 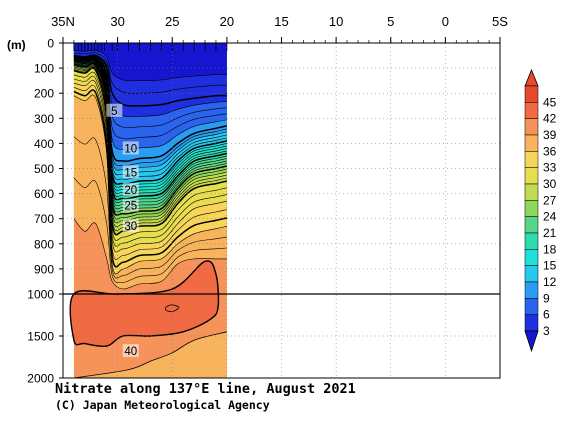 What do you see at coordinates (172, 308) in the screenshot?
I see `contour-42-pocket` at bounding box center [172, 308].